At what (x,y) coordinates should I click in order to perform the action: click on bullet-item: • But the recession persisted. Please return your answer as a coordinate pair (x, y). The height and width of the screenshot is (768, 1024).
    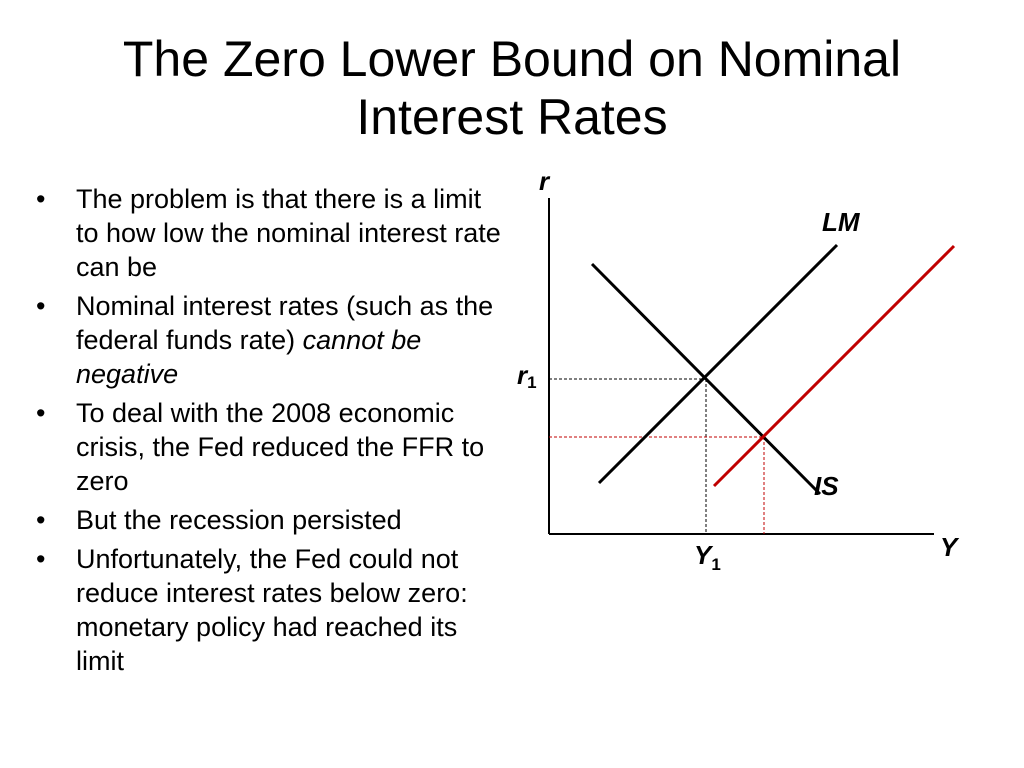
    Looking at the image, I should click on (273, 520).